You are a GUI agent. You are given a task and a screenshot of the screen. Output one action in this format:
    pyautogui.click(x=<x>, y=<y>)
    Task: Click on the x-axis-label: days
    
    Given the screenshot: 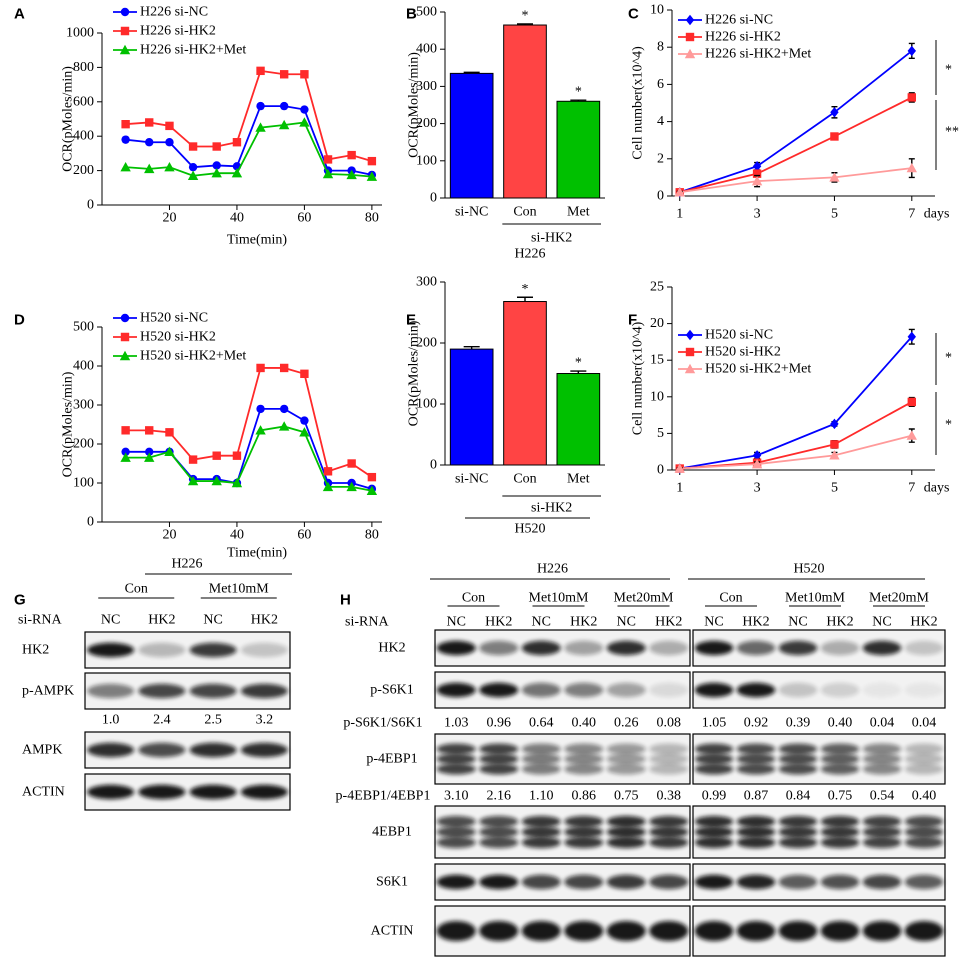 What is the action you would take?
    pyautogui.click(x=937, y=214)
    